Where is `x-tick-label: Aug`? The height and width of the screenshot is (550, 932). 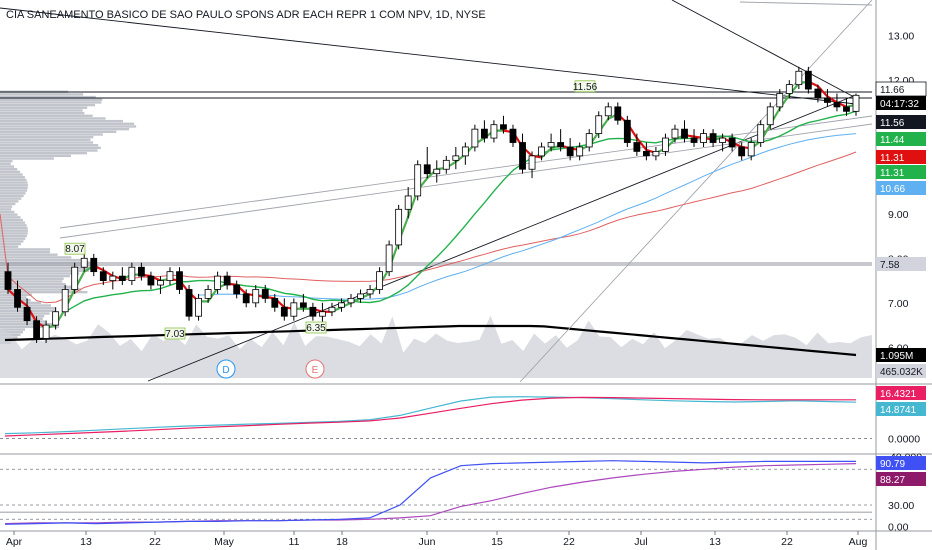
x-tick-label: Aug is located at coordinates (858, 542).